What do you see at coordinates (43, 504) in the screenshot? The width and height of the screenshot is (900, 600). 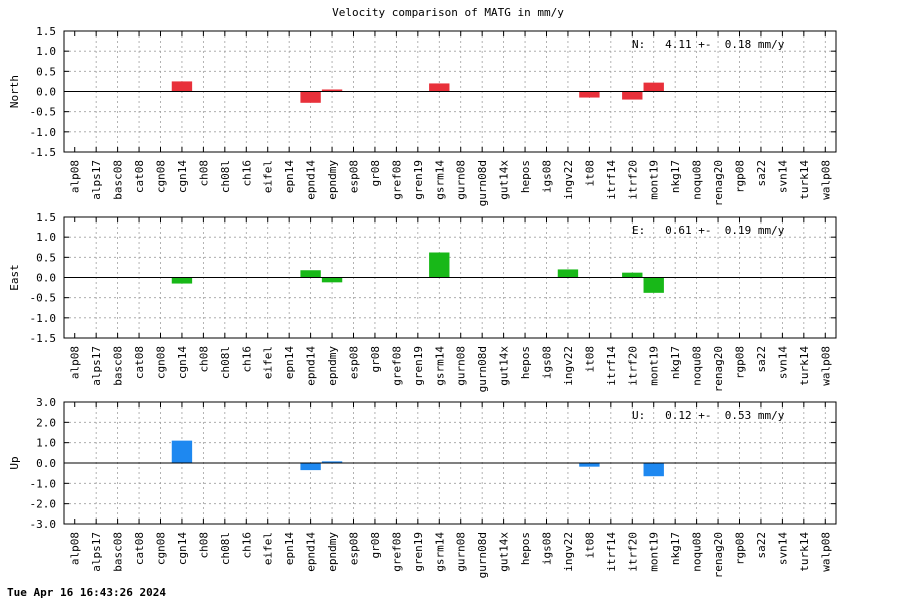 I see `y-tick-label: -2.0` at bounding box center [43, 504].